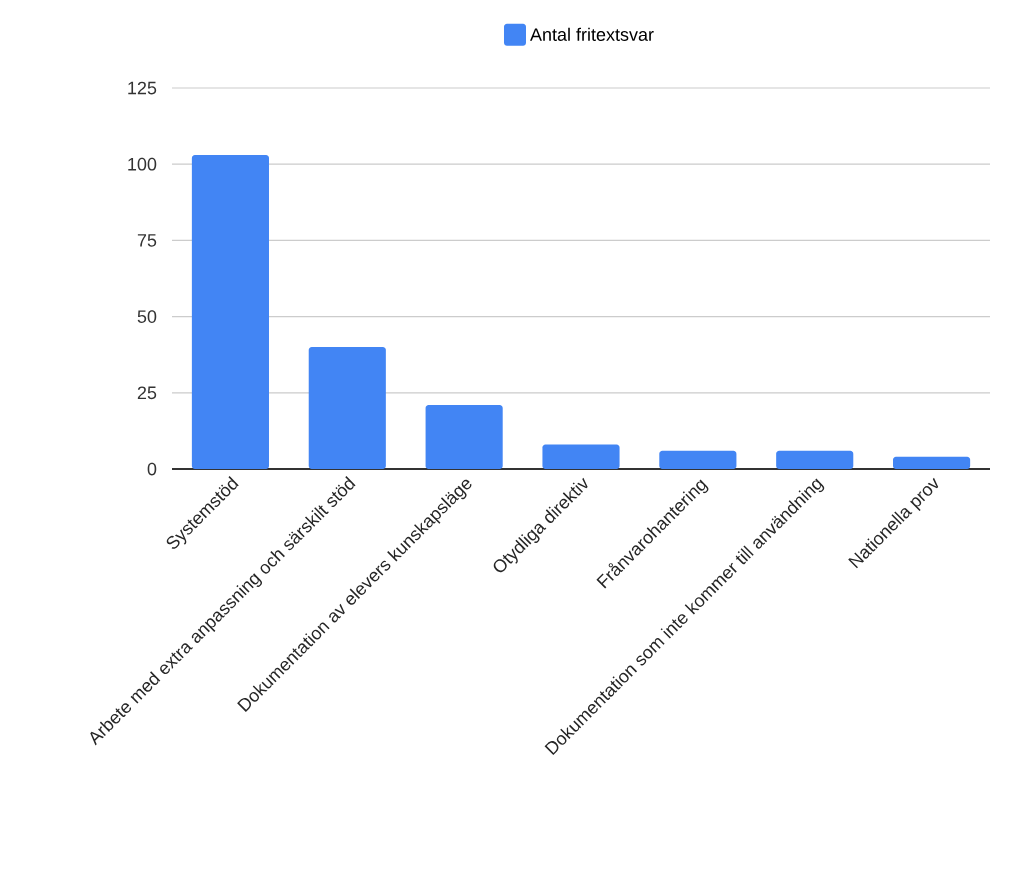 Image resolution: width=1018 pixels, height=869 pixels. I want to click on y-tick-label: 0, so click(152, 469).